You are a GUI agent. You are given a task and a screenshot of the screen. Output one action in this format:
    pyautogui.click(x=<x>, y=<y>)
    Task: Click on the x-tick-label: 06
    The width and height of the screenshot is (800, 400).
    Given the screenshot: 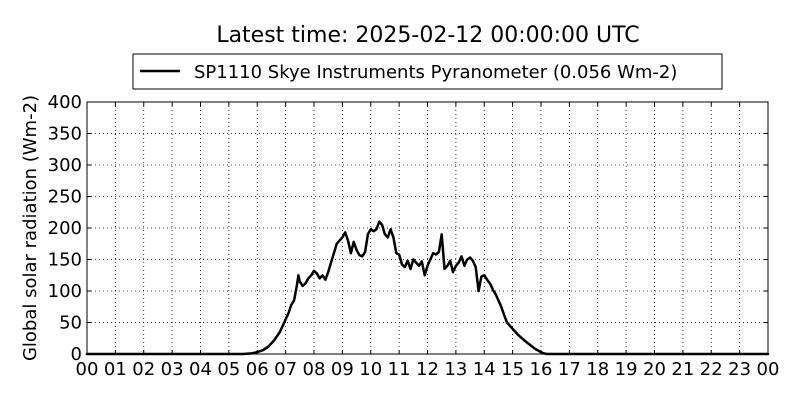 What is the action you would take?
    pyautogui.click(x=257, y=369)
    